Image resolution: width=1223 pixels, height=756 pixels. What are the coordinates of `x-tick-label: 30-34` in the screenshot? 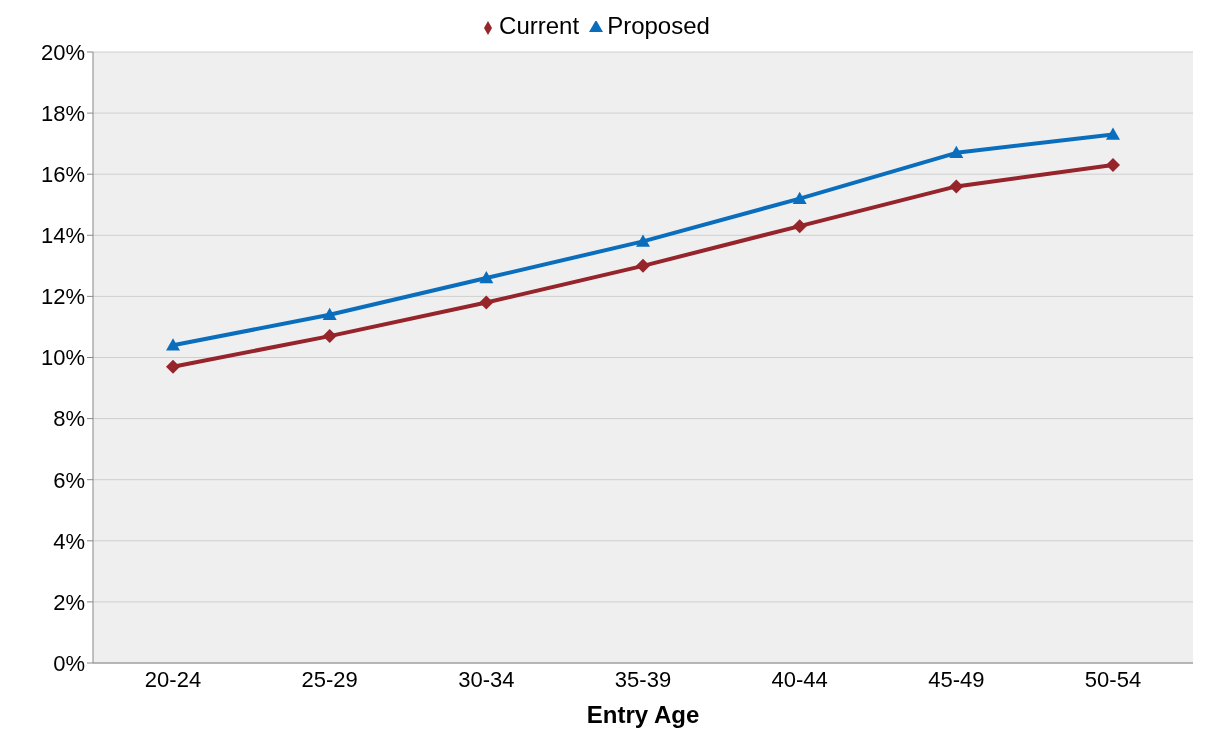 It's located at (486, 679).